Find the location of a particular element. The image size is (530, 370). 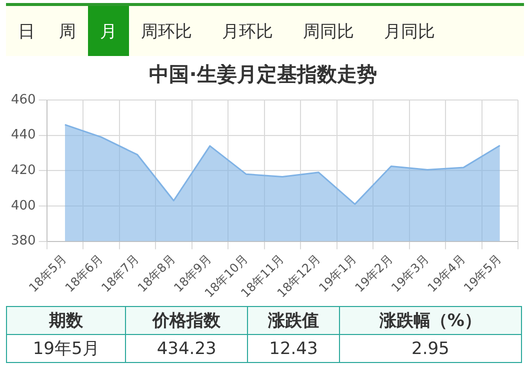

text: 19年5月 is located at coordinates (66, 348).